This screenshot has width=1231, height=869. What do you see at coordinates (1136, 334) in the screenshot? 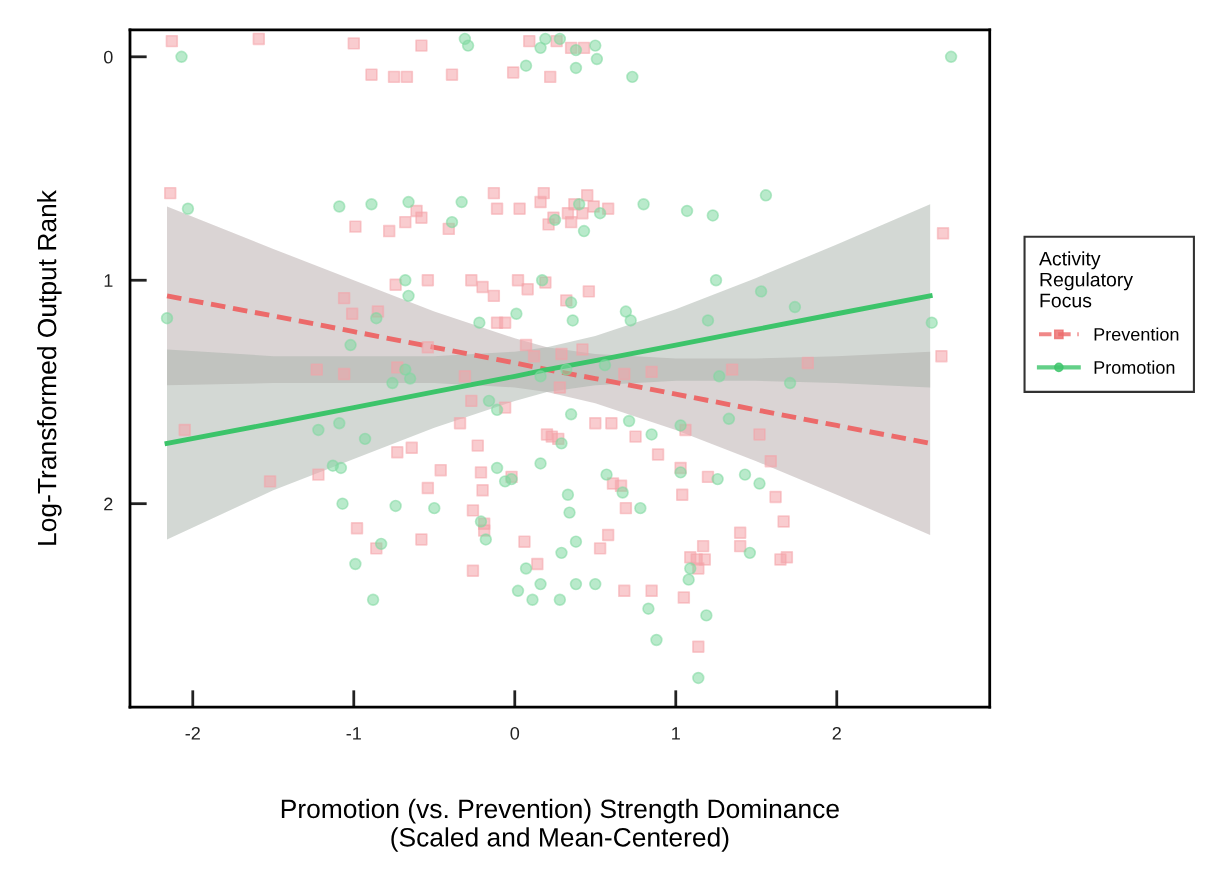
I see `legend-label: Prevention` at bounding box center [1136, 334].